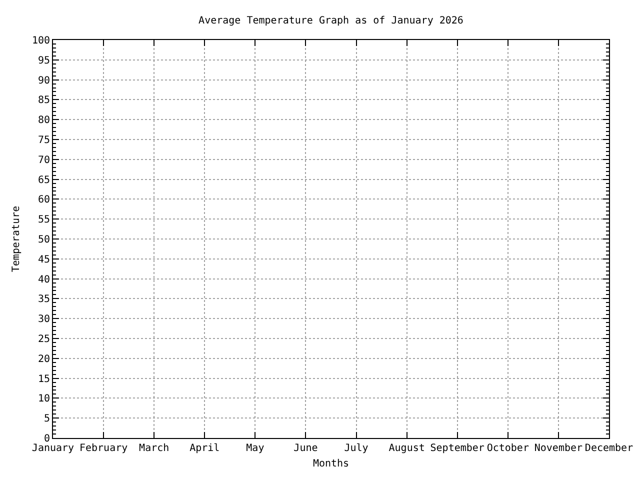 Image resolution: width=640 pixels, height=480 pixels. Describe the element at coordinates (558, 448) in the screenshot. I see `x-tick-label: November` at that location.